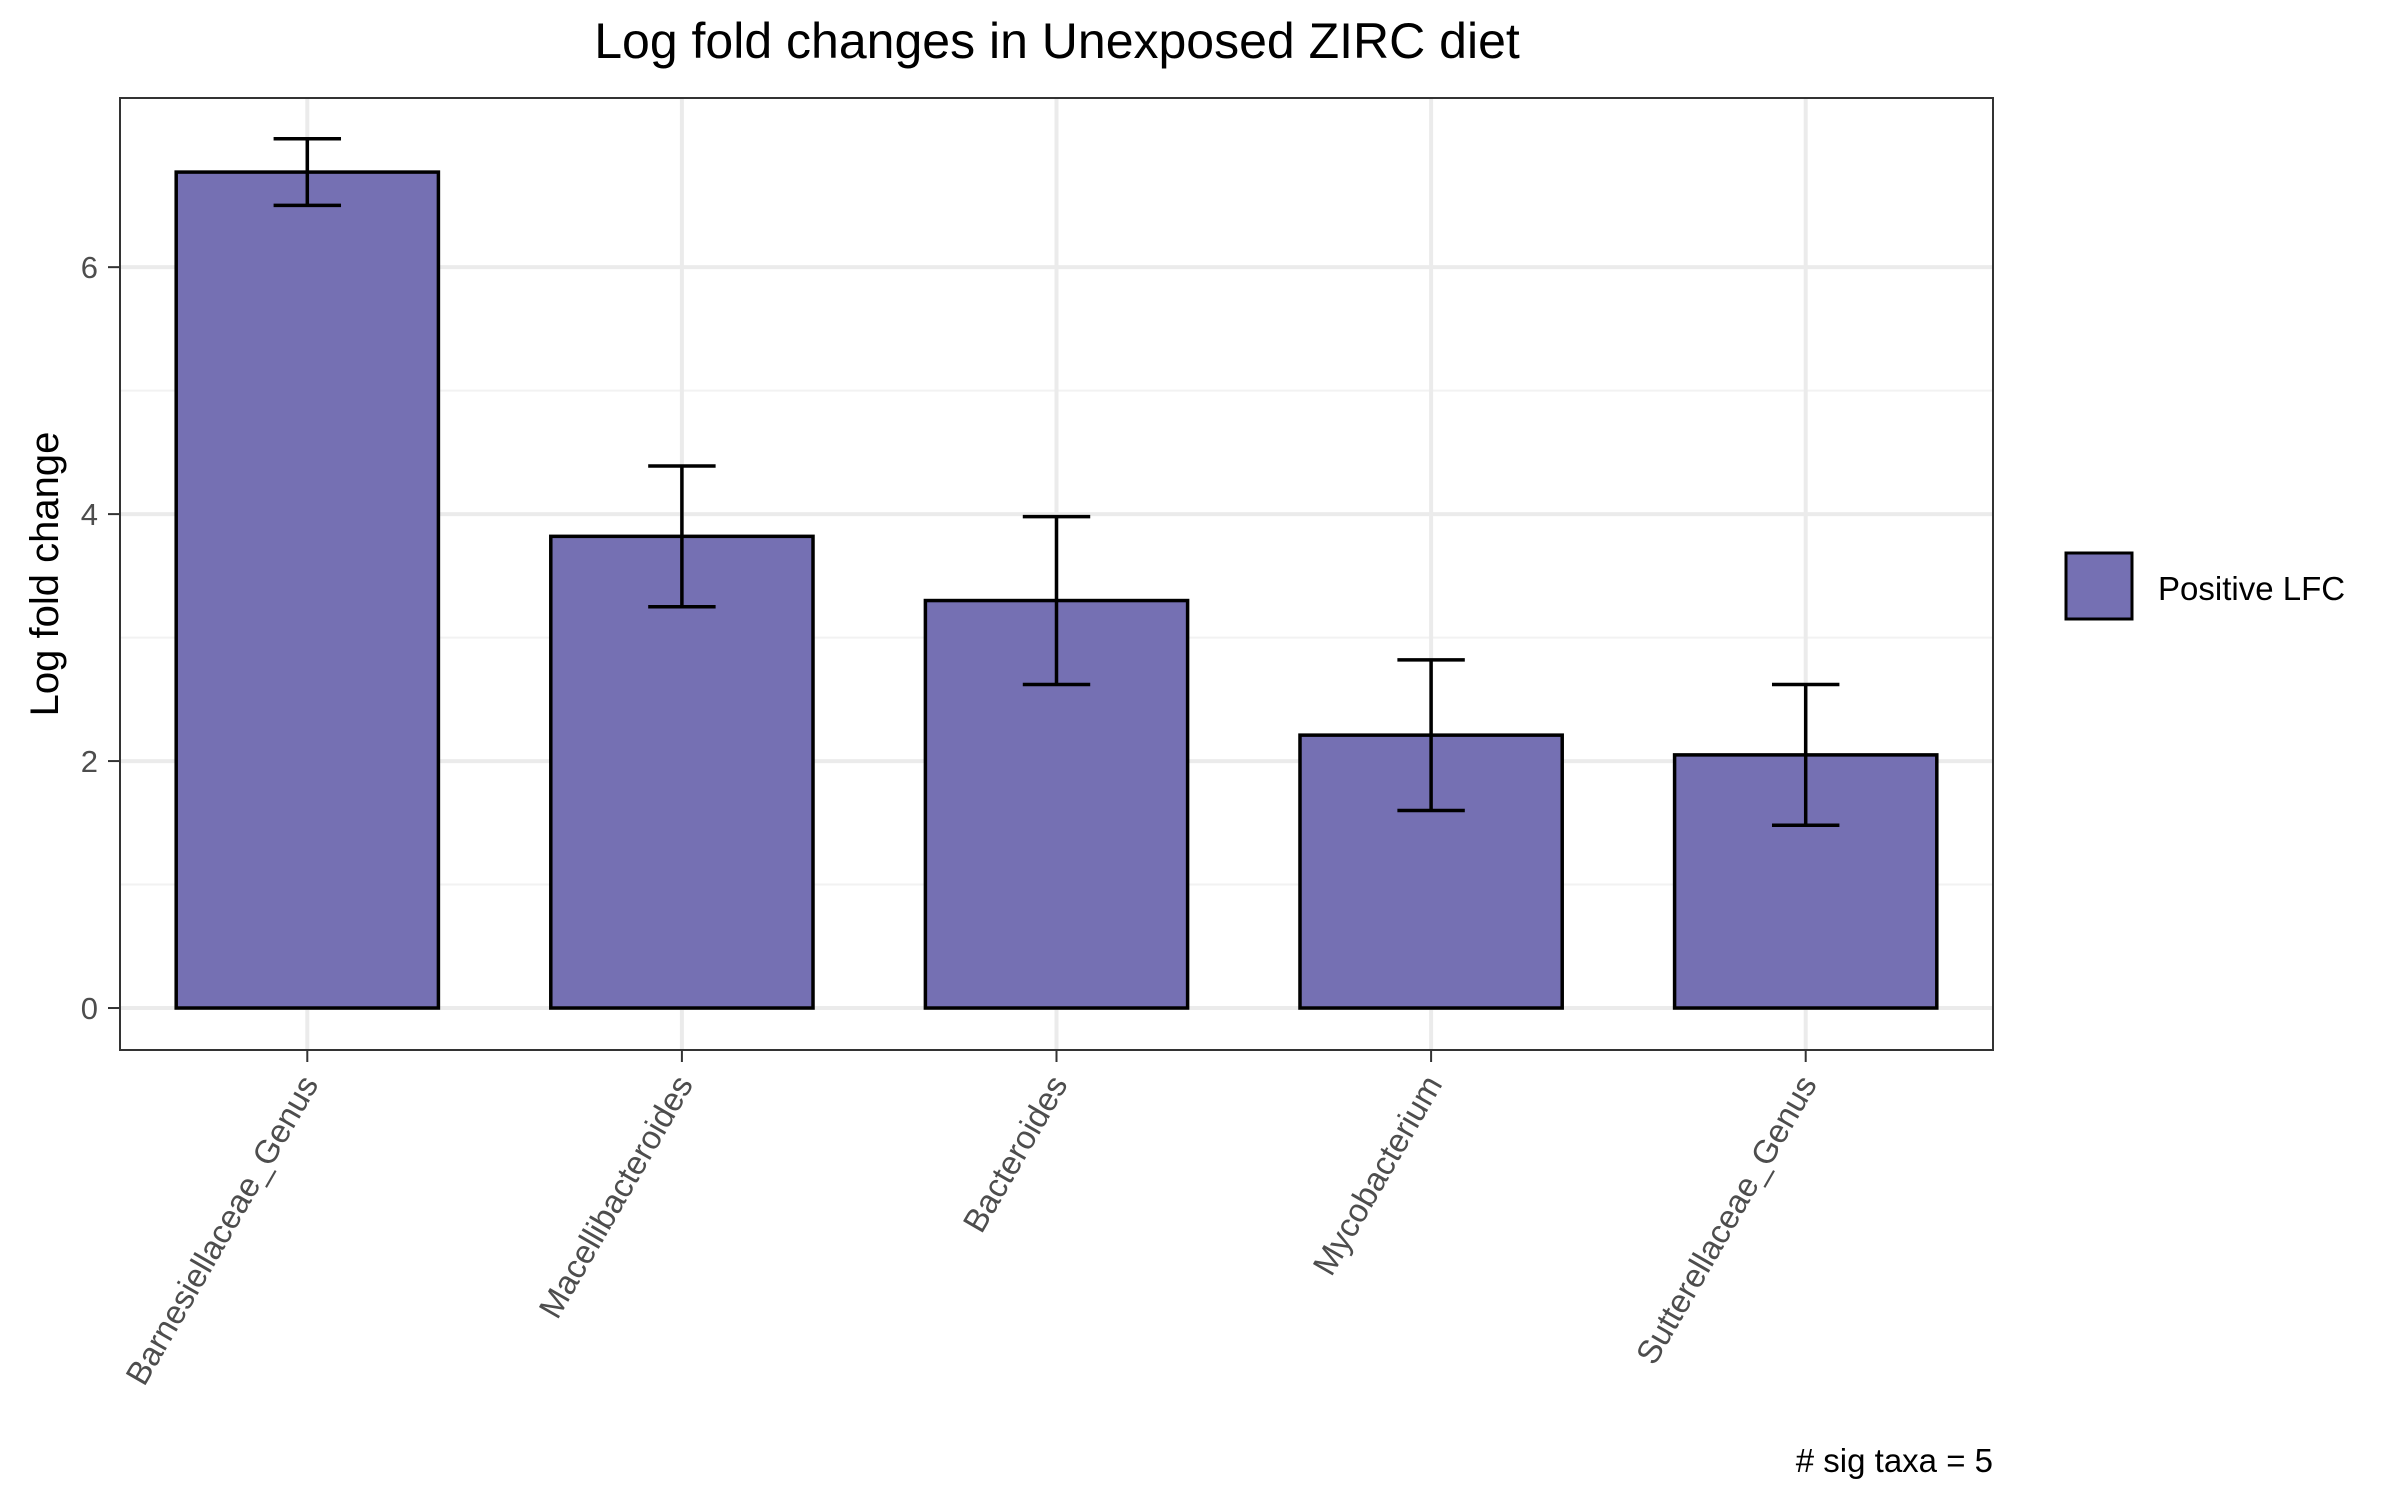 This screenshot has width=2400, height=1505. Describe the element at coordinates (2251, 588) in the screenshot. I see `legend-label-positive-lfc: Positive LFC` at that location.